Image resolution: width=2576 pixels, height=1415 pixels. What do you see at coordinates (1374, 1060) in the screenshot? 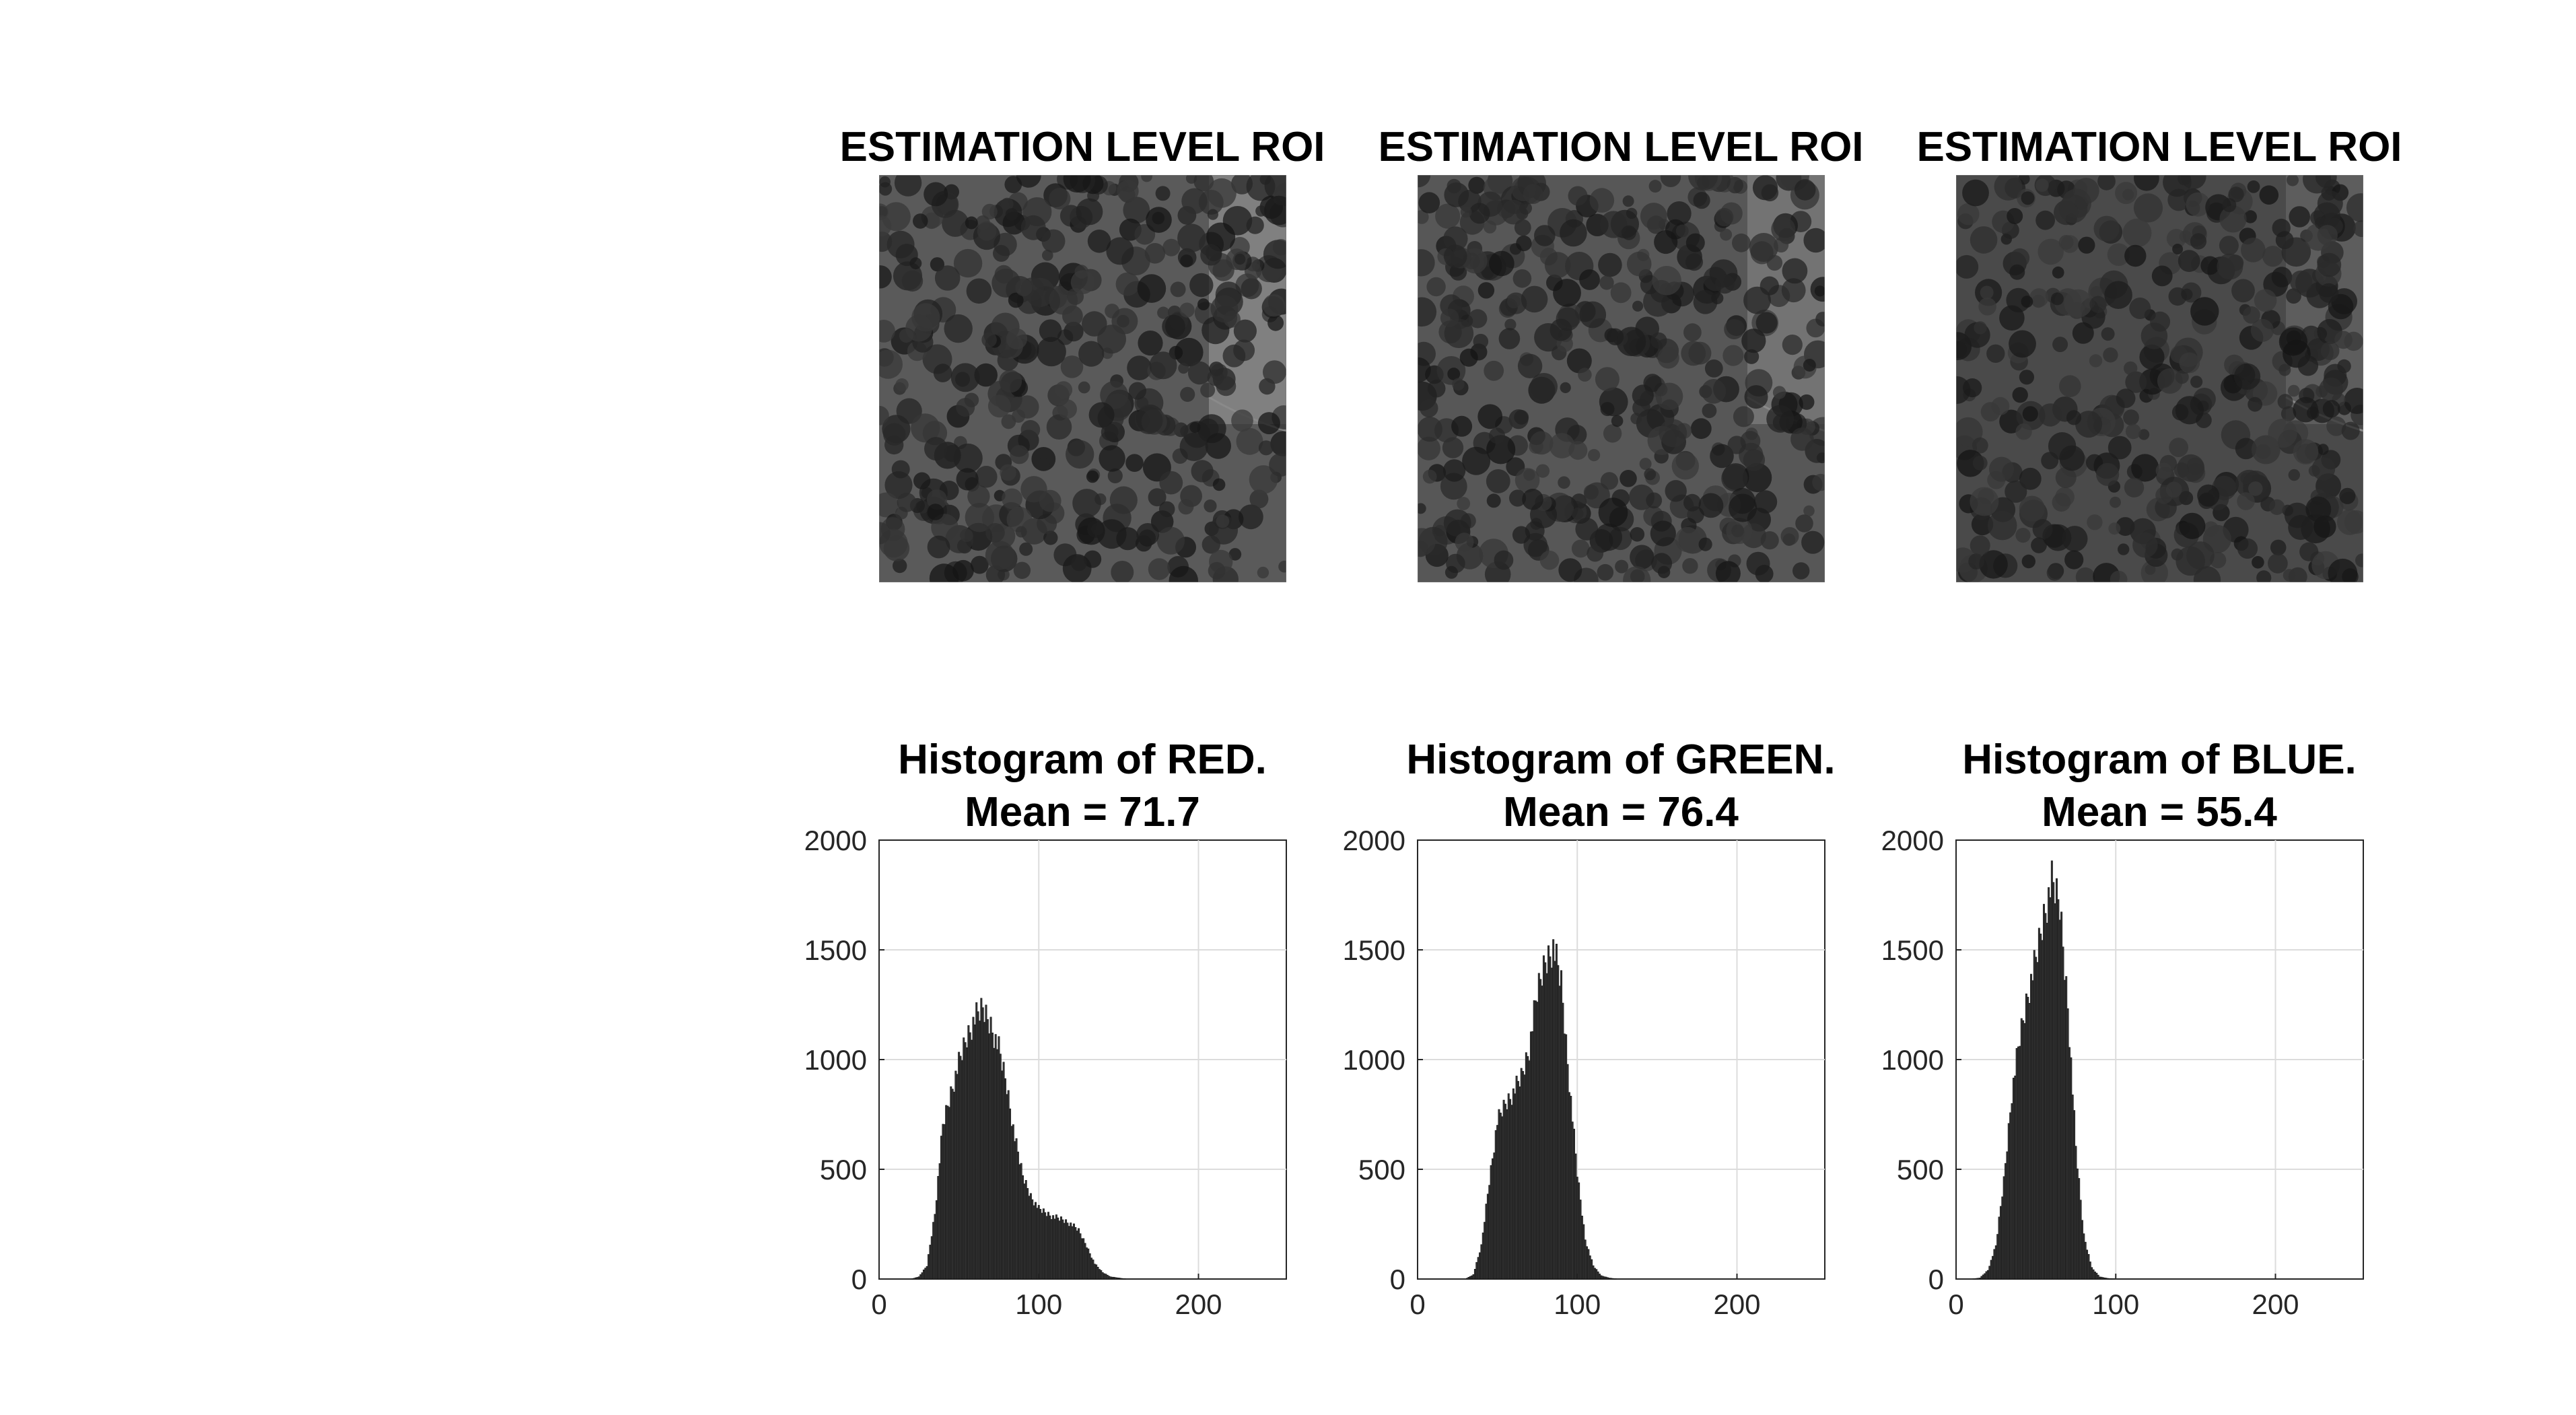
I see `y-tick-label: 1000` at bounding box center [1374, 1060].